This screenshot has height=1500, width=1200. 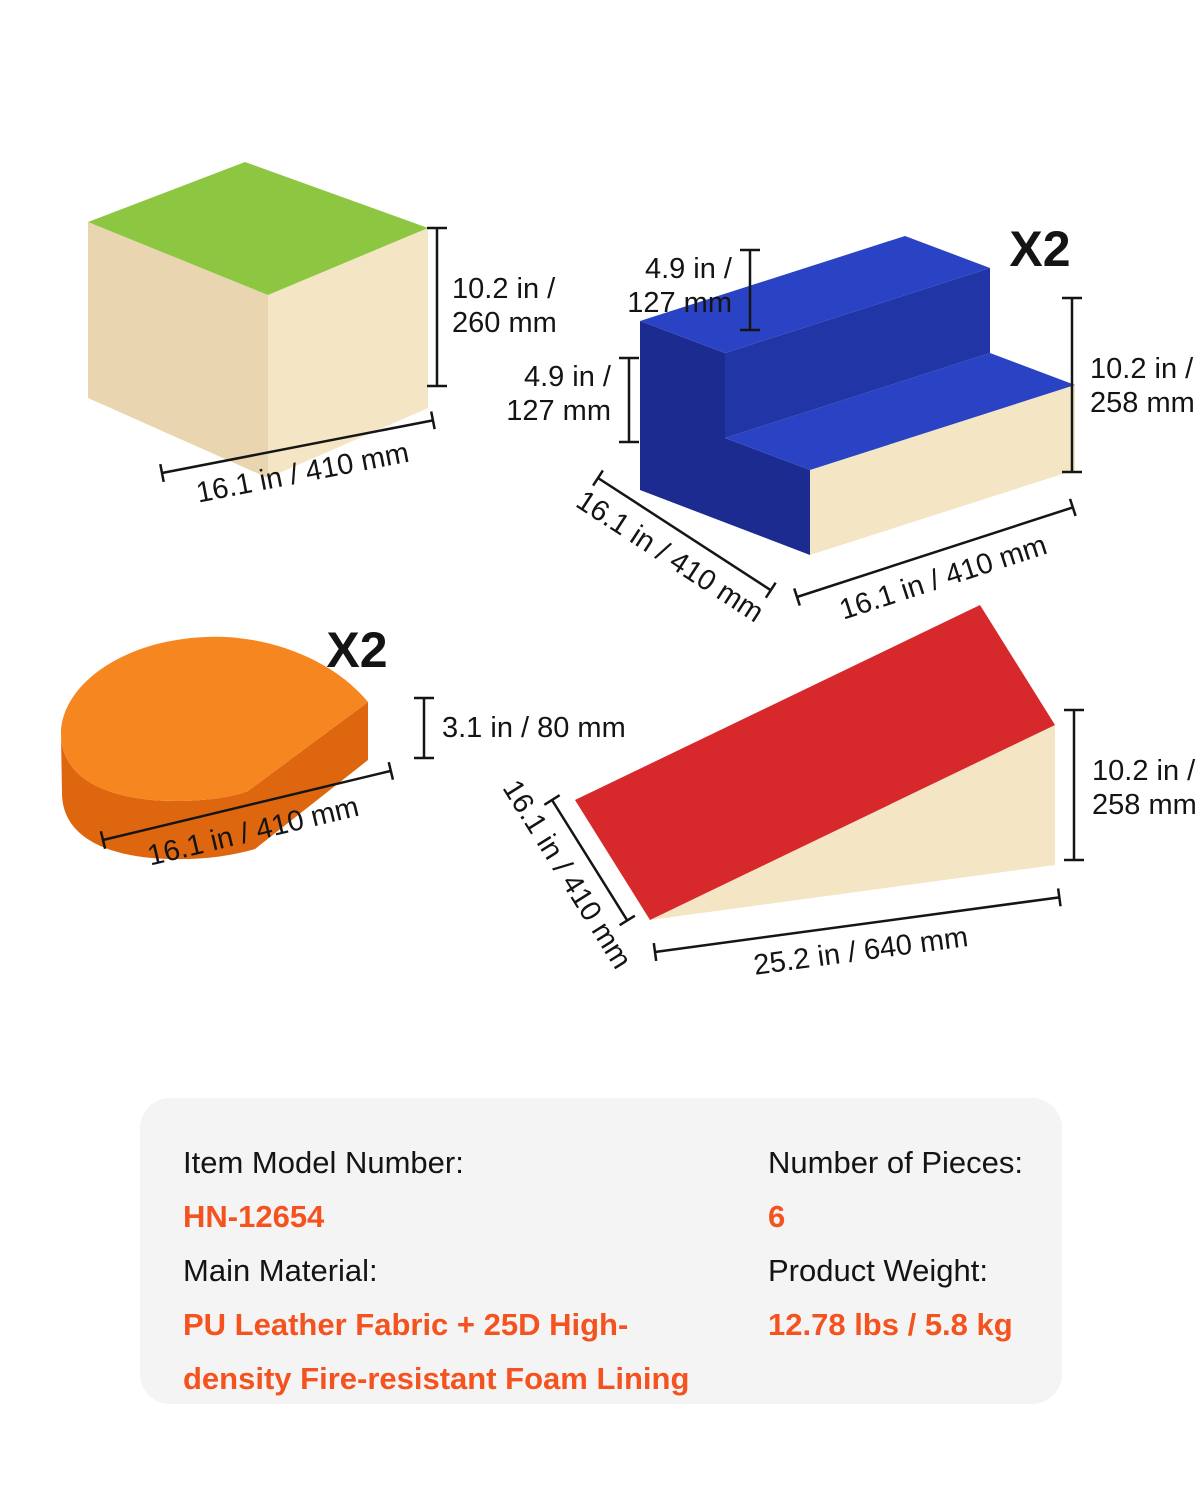 What do you see at coordinates (629, 400) in the screenshot?
I see `steps-bottom-rise-dimension-line` at bounding box center [629, 400].